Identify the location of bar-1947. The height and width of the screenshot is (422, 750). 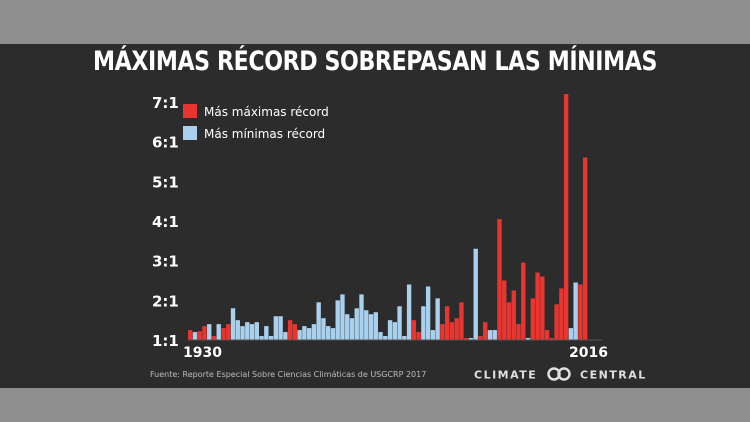
(271, 338).